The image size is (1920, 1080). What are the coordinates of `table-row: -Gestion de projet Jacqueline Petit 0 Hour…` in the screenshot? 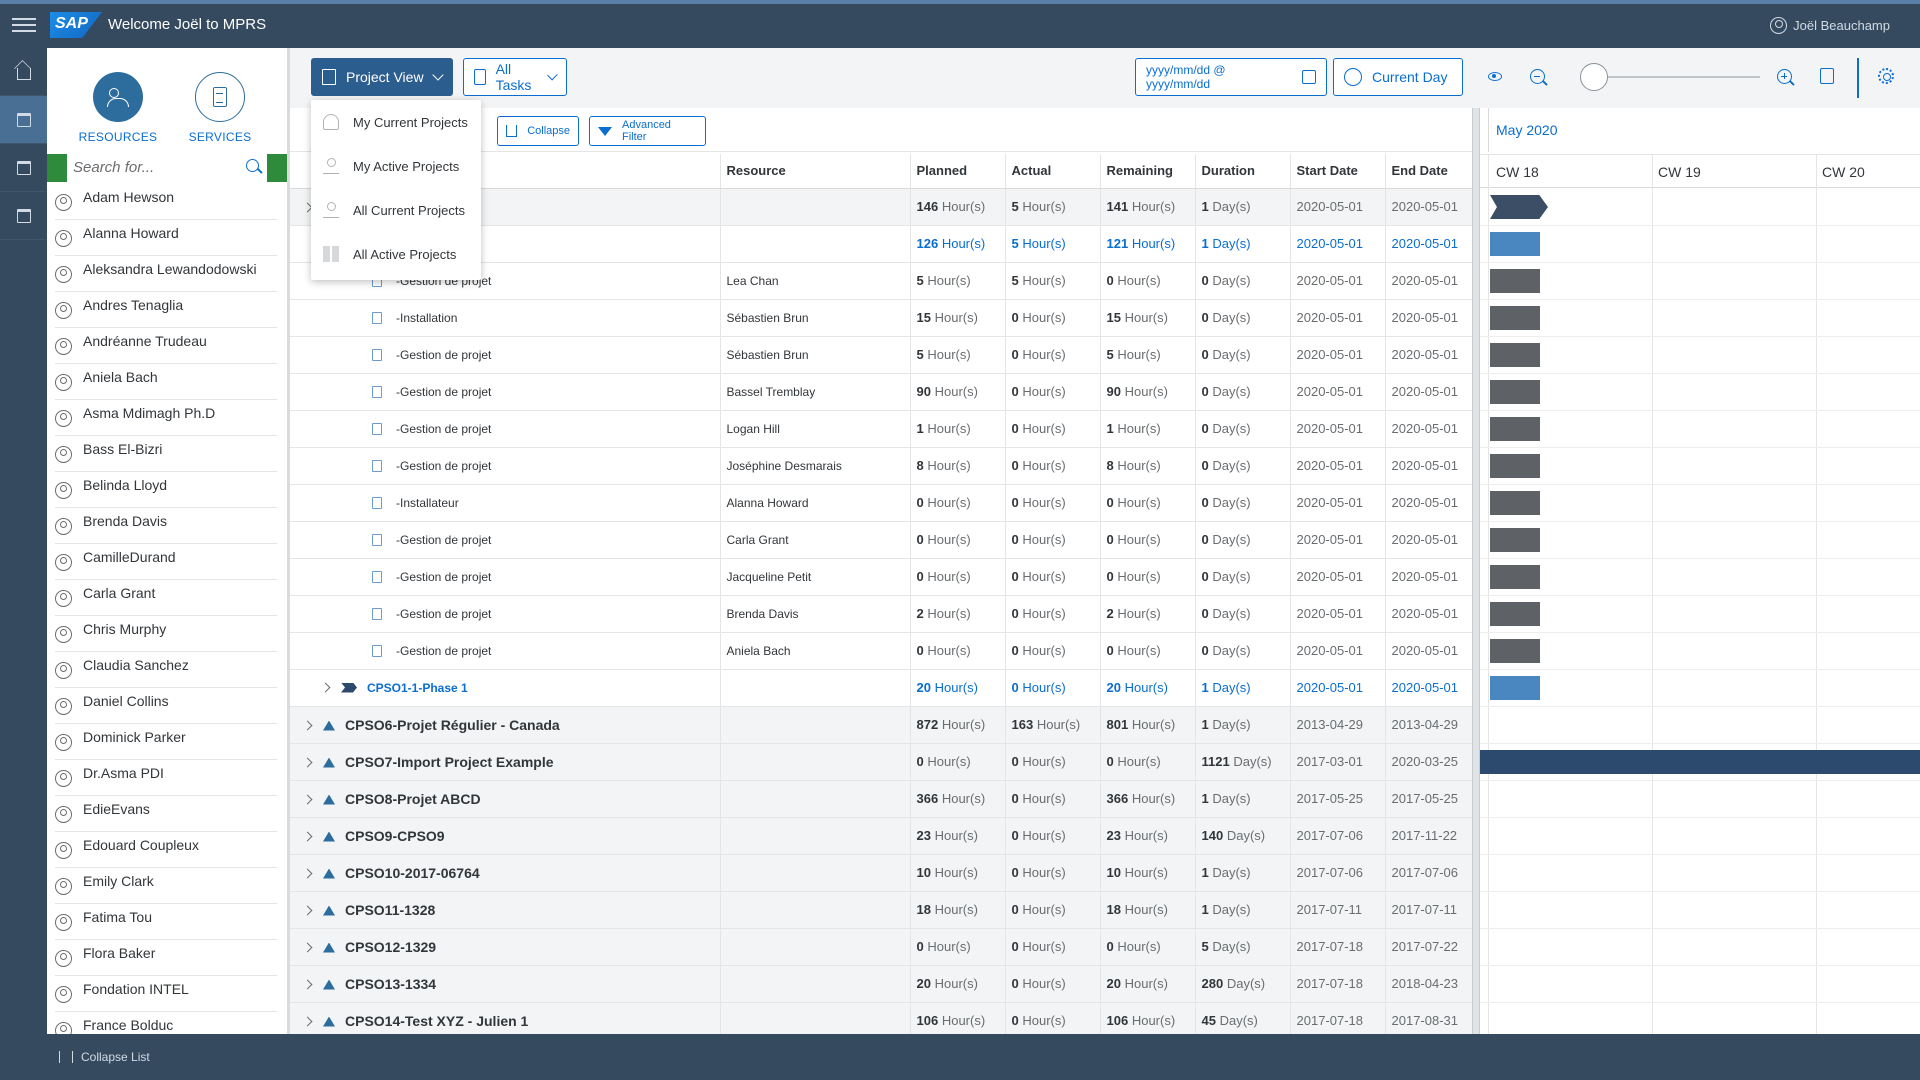 It's located at (881, 577).